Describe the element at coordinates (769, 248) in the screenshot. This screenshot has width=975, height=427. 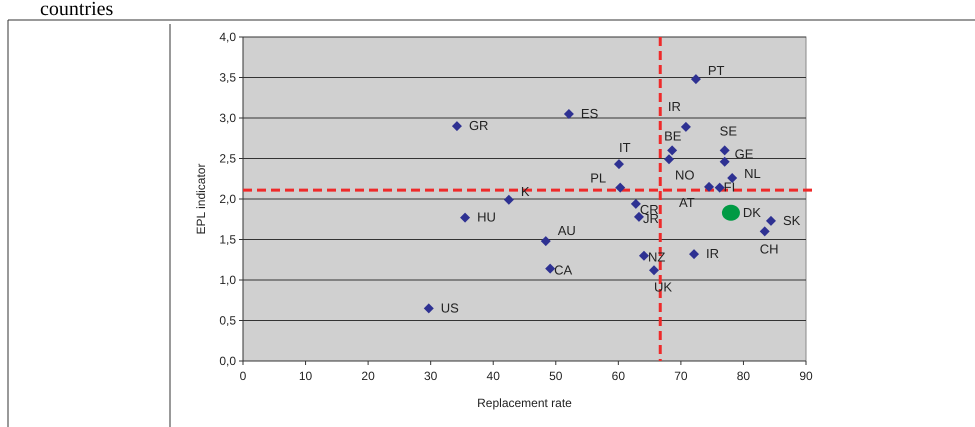
I see `data-label: CH` at that location.